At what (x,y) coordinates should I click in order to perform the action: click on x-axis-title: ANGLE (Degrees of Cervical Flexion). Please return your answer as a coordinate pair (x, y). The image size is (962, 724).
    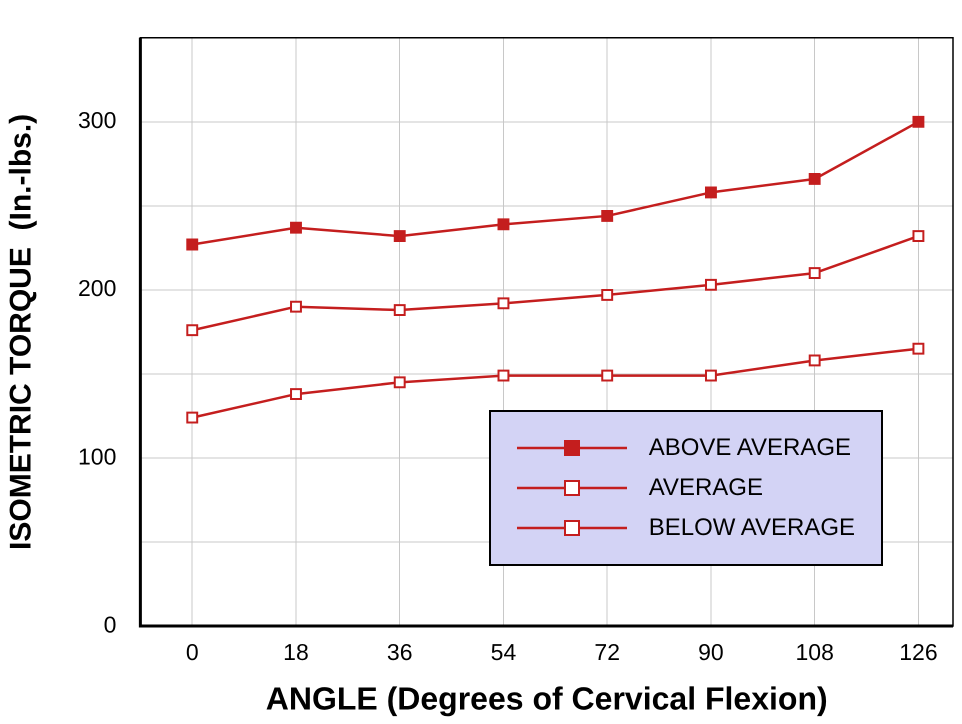
    Looking at the image, I should click on (547, 698).